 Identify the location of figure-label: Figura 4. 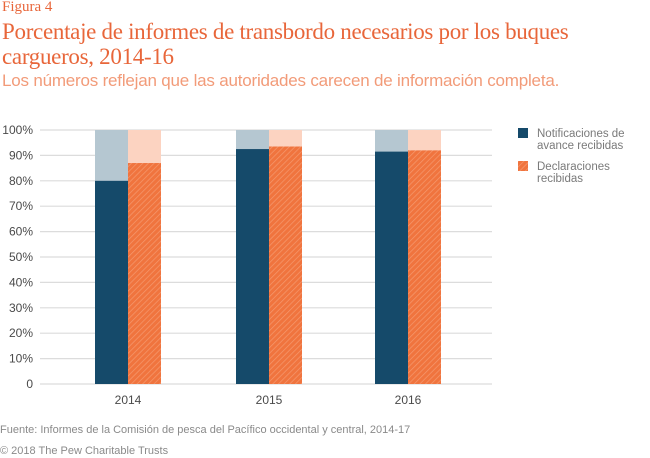
(27, 7).